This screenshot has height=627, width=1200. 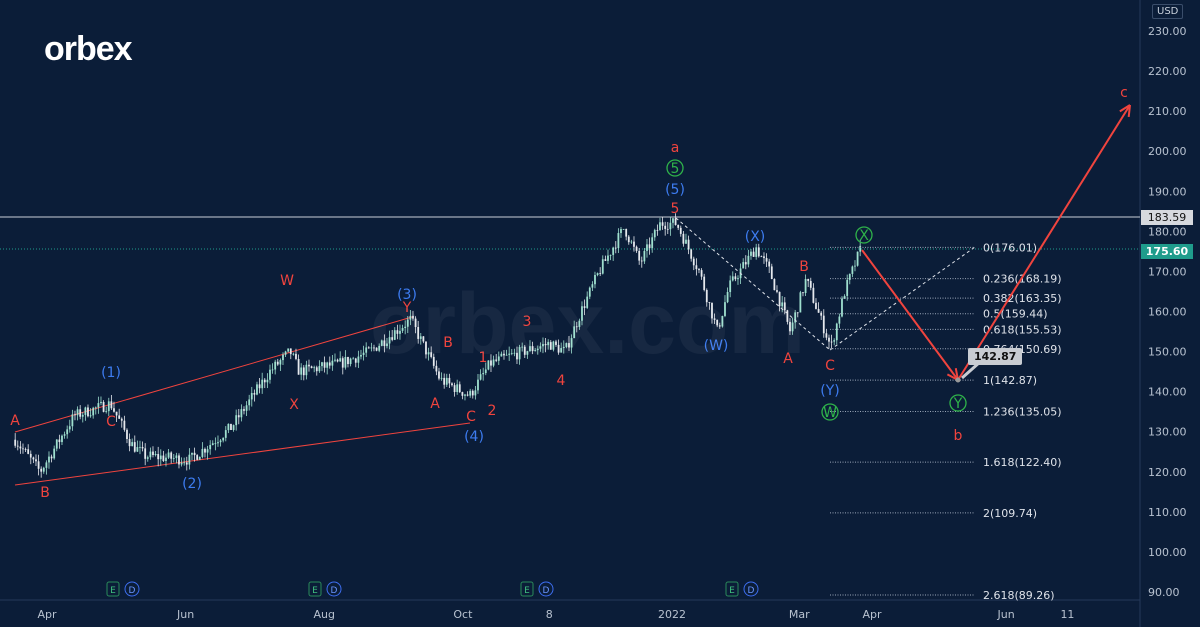 I want to click on fib-level-label: 0.236(168.19), so click(x=1022, y=279).